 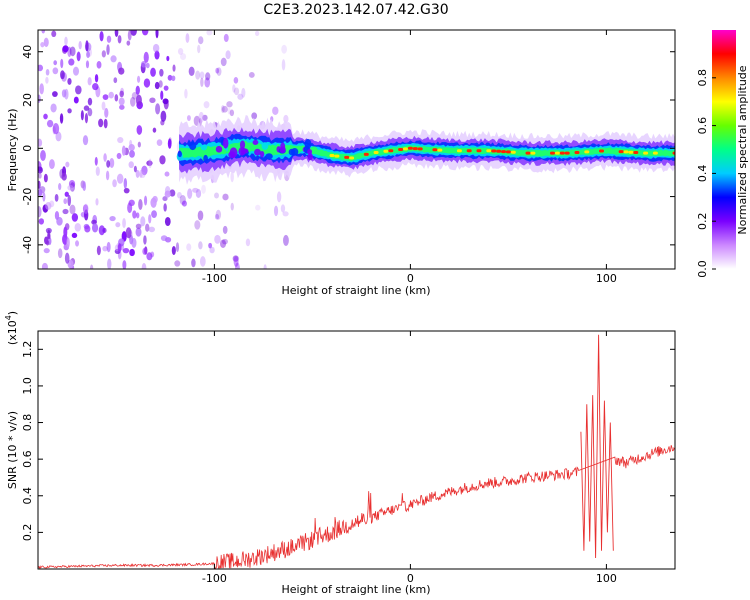 What do you see at coordinates (27, 423) in the screenshot?
I see `snr-y-tick-label: 0.8` at bounding box center [27, 423].